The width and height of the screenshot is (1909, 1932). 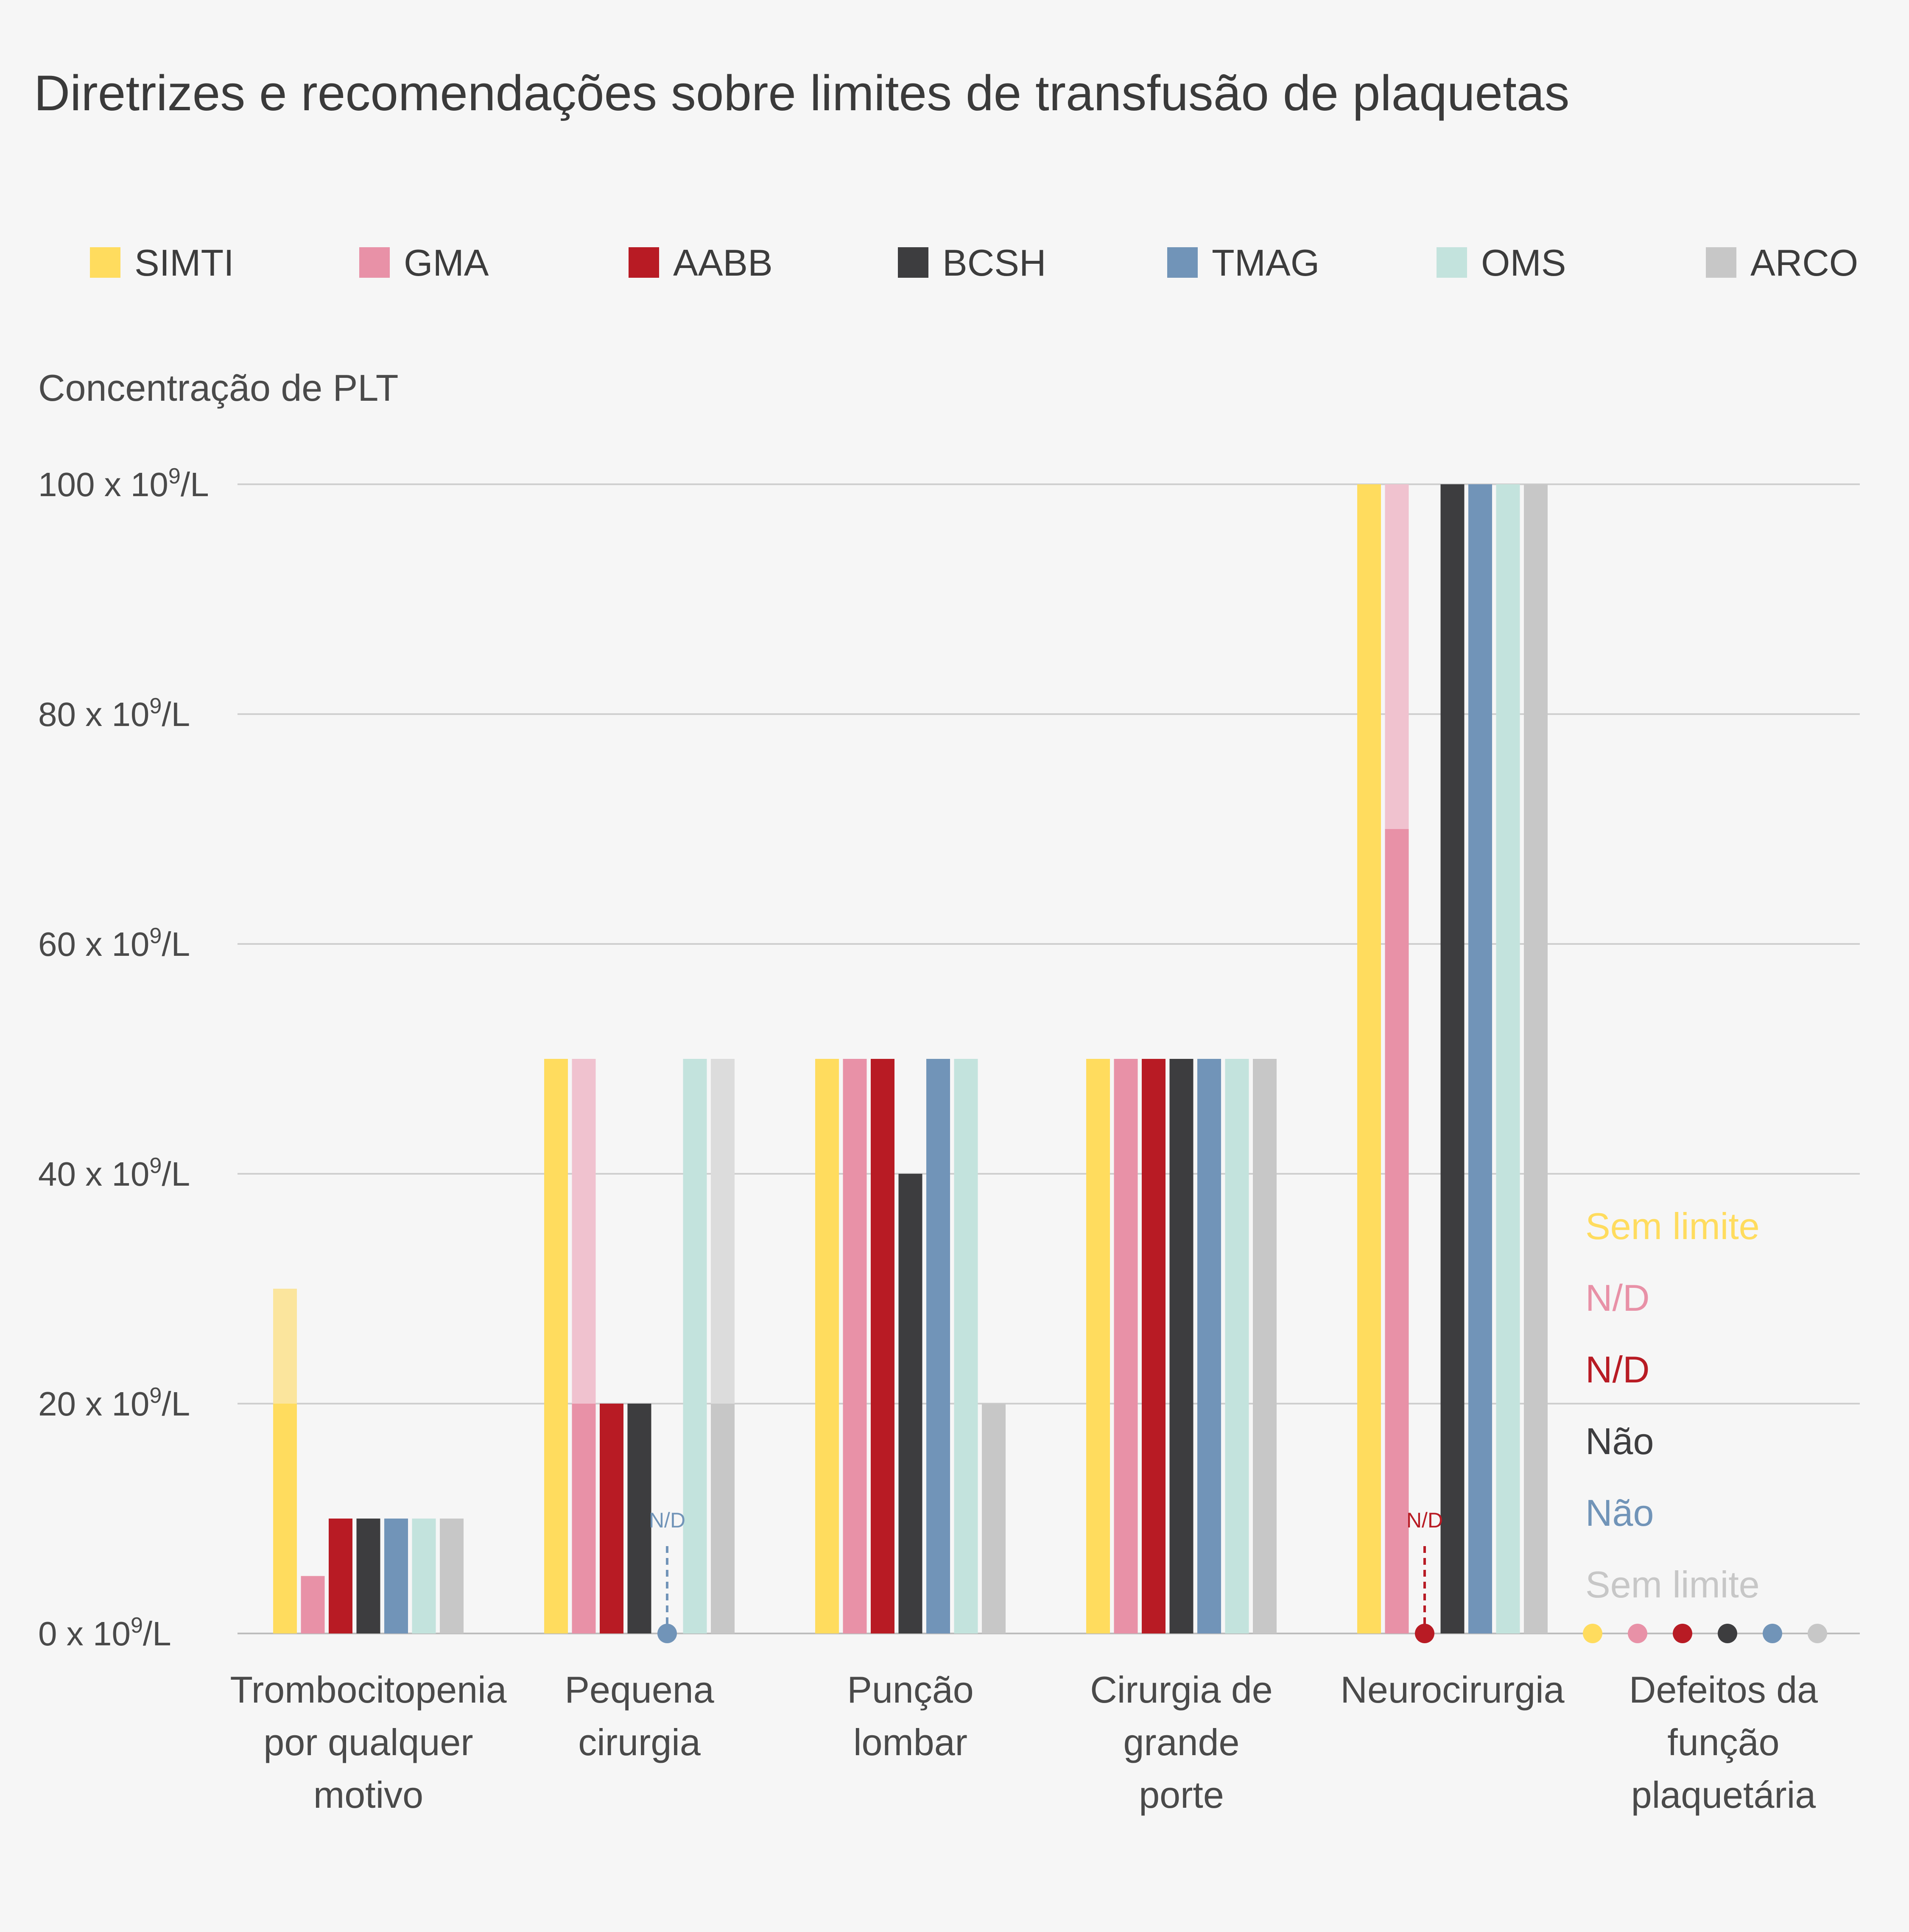 I want to click on y-tick-label-40: 40 x 109/L, so click(x=114, y=1173).